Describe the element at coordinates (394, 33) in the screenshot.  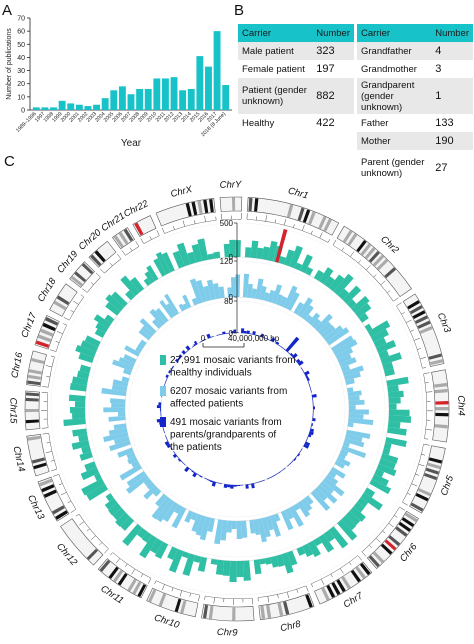
I see `column-header-carrier: Carrier` at that location.